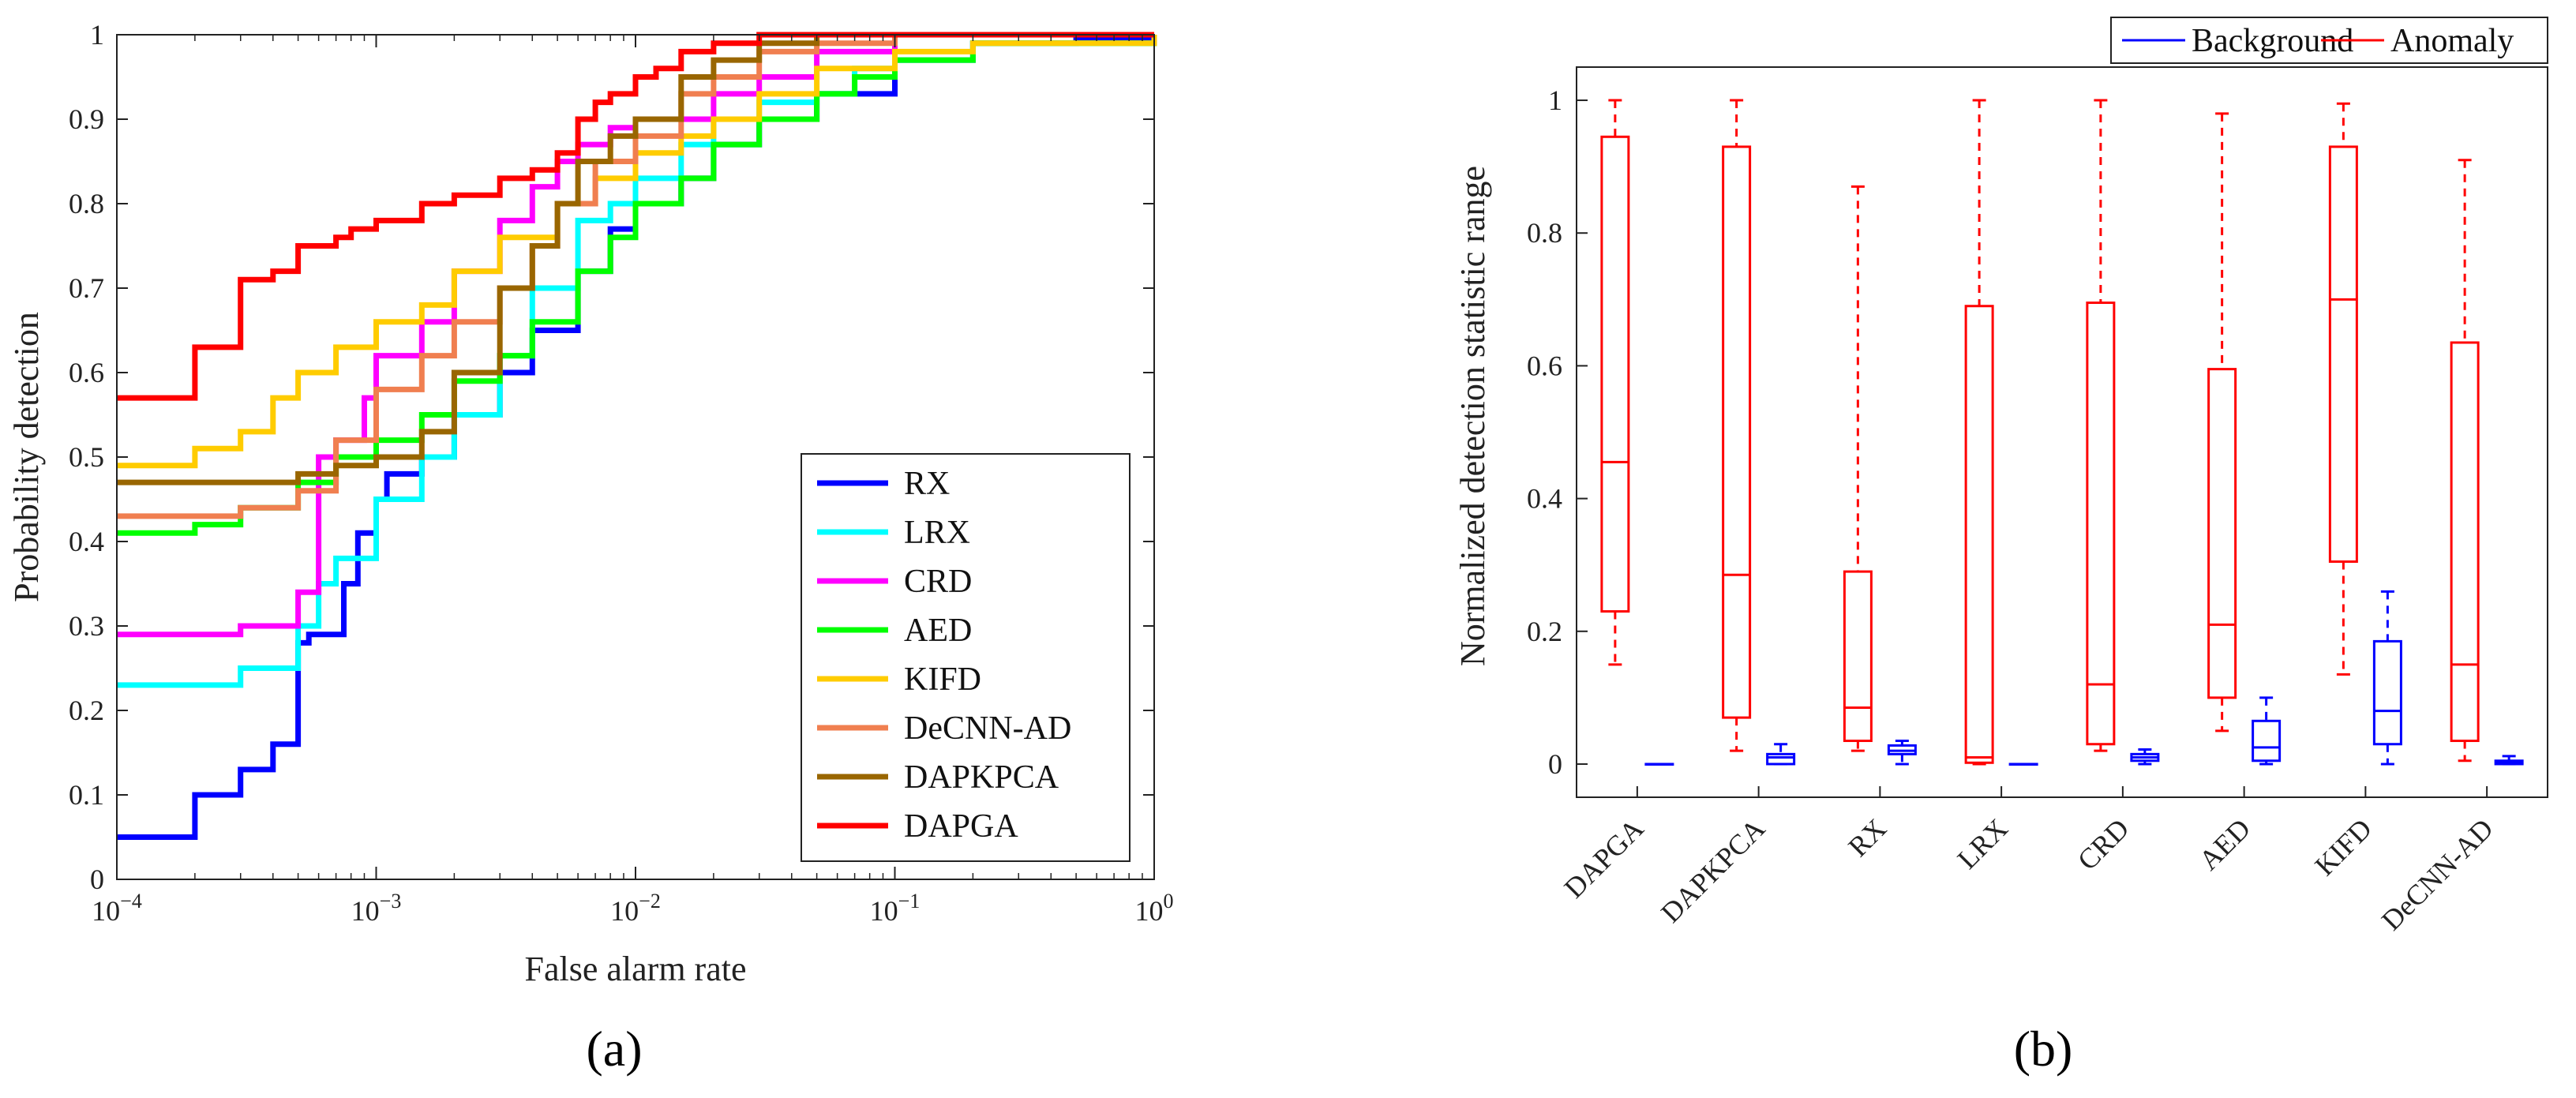 The image size is (2576, 1098). I want to click on roc-legend: RX LRX CRD AED KIFD DeCNN-AD DAPKPCA DAPGA, so click(966, 657).